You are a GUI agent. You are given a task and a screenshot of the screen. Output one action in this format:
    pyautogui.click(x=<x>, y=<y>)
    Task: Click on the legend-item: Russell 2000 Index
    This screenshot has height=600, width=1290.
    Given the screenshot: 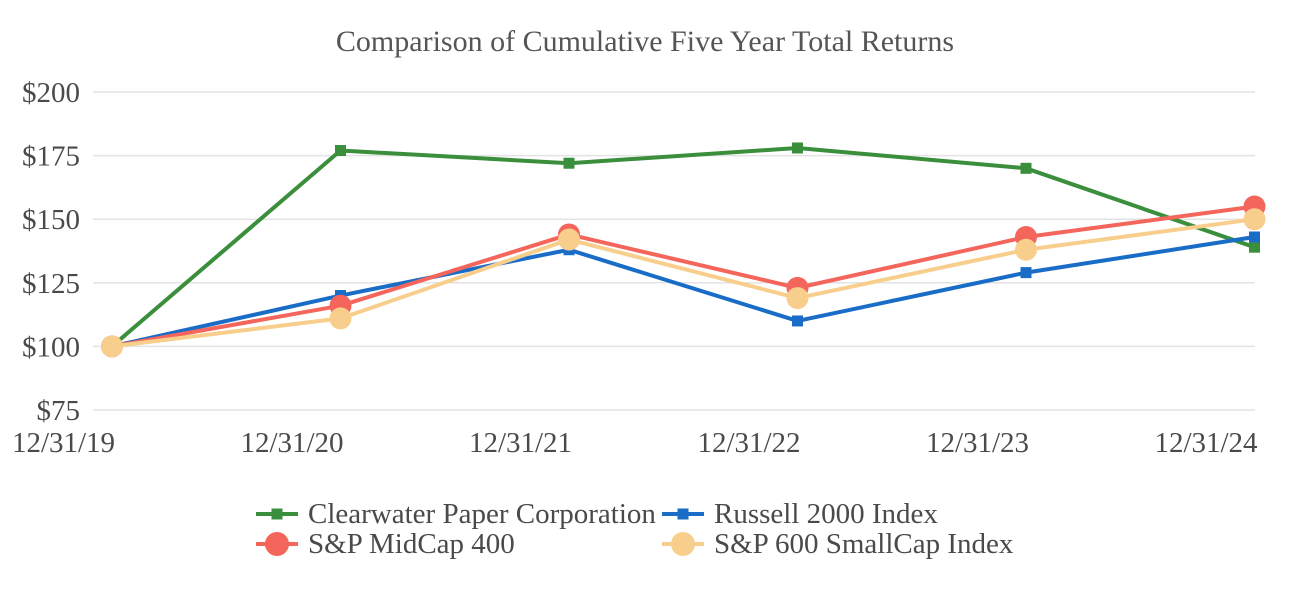 What is the action you would take?
    pyautogui.click(x=799, y=514)
    